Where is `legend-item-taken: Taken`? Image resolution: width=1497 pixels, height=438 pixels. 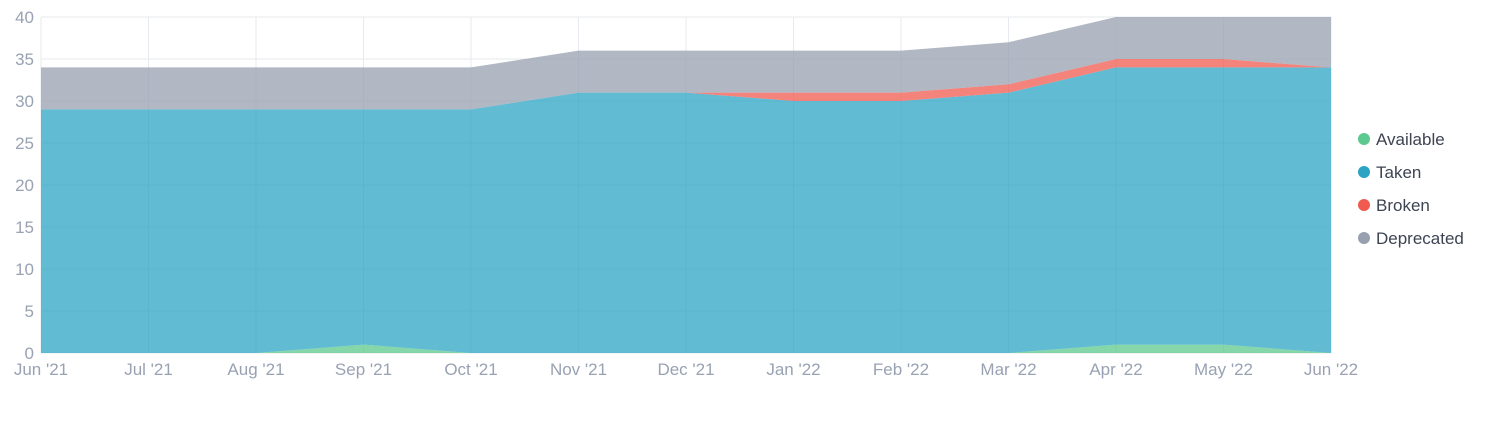 legend-item-taken: Taken is located at coordinates (1389, 172).